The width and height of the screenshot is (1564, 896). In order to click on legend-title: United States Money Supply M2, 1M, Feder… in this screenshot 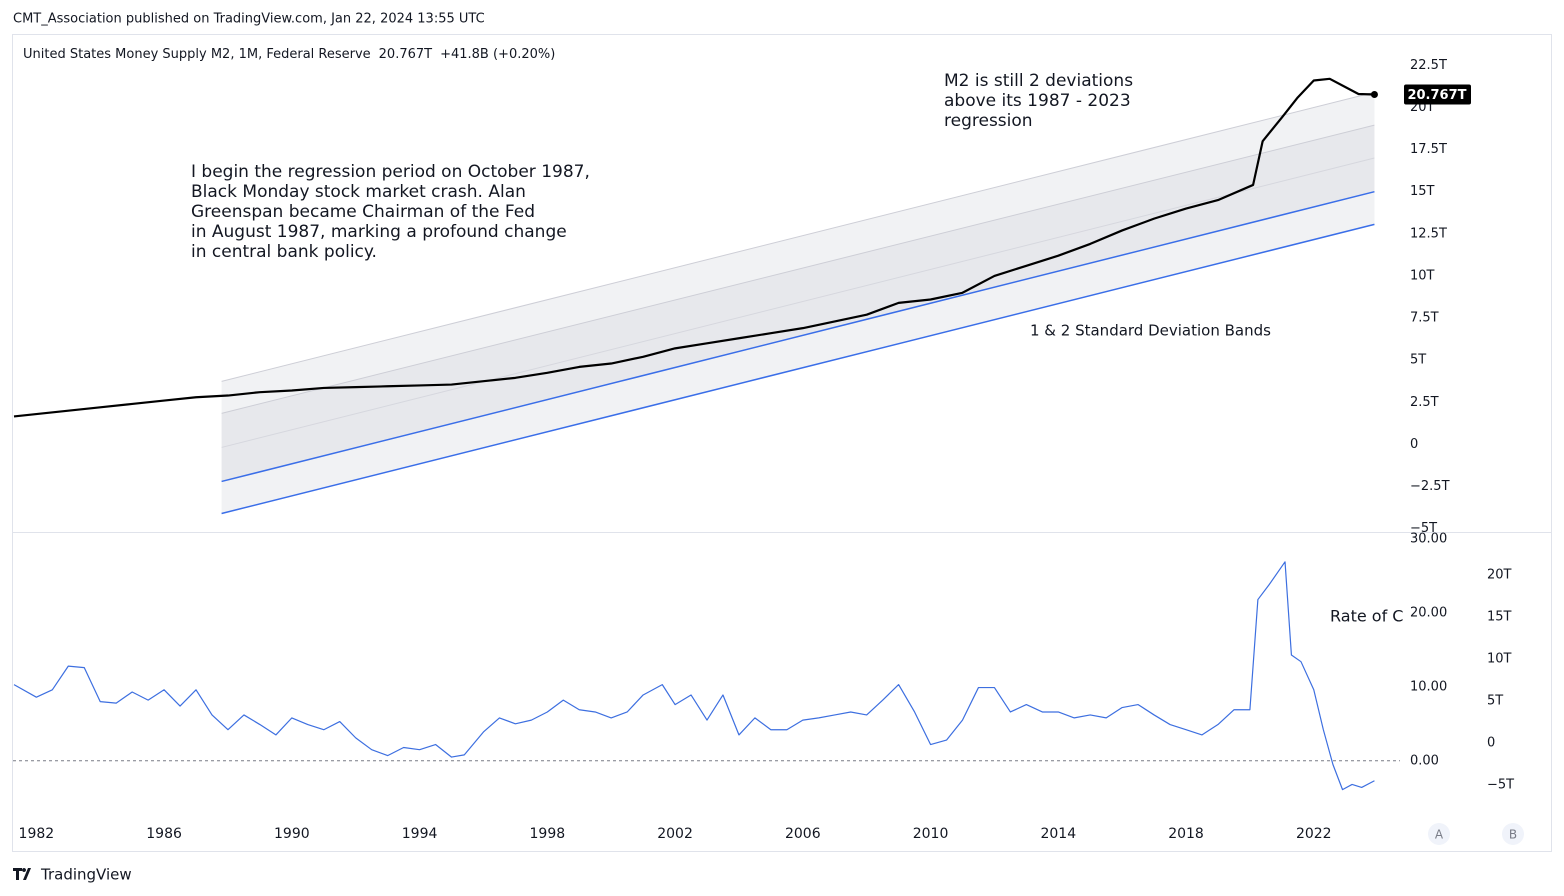, I will do `click(197, 54)`.